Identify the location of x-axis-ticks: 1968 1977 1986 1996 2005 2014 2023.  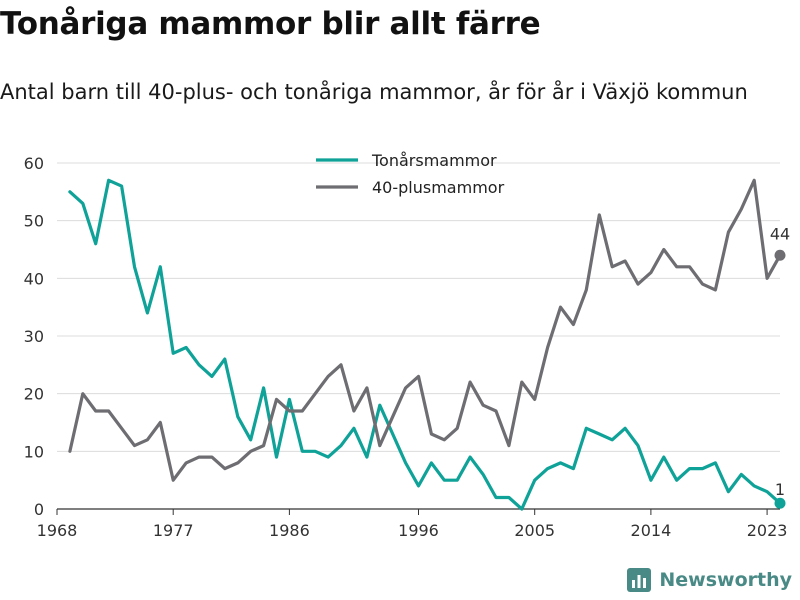
(412, 524).